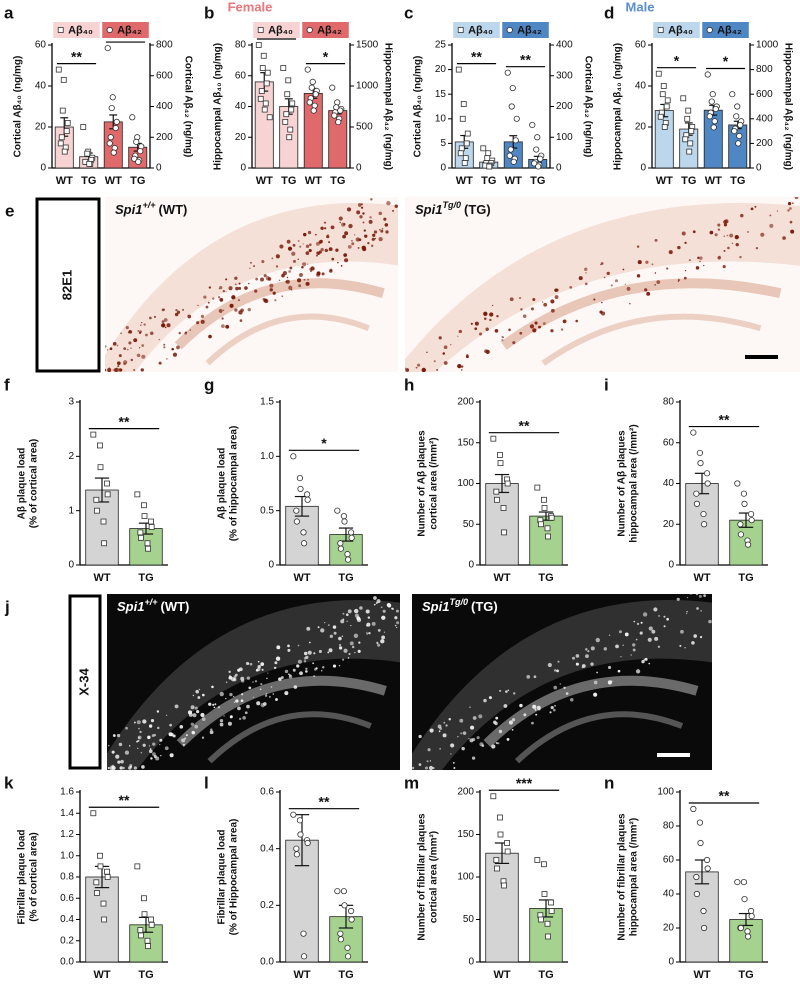 This screenshot has height=990, width=800. I want to click on legend-marker, so click(709, 30).